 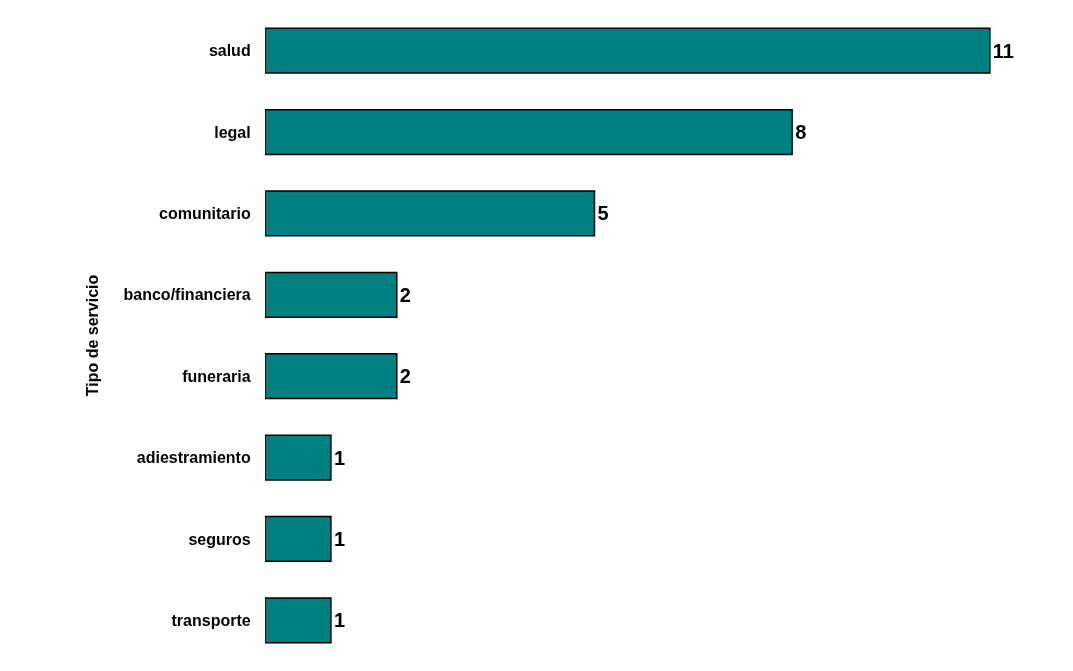 What do you see at coordinates (226, 539) in the screenshot?
I see `y-tick-label: seguros` at bounding box center [226, 539].